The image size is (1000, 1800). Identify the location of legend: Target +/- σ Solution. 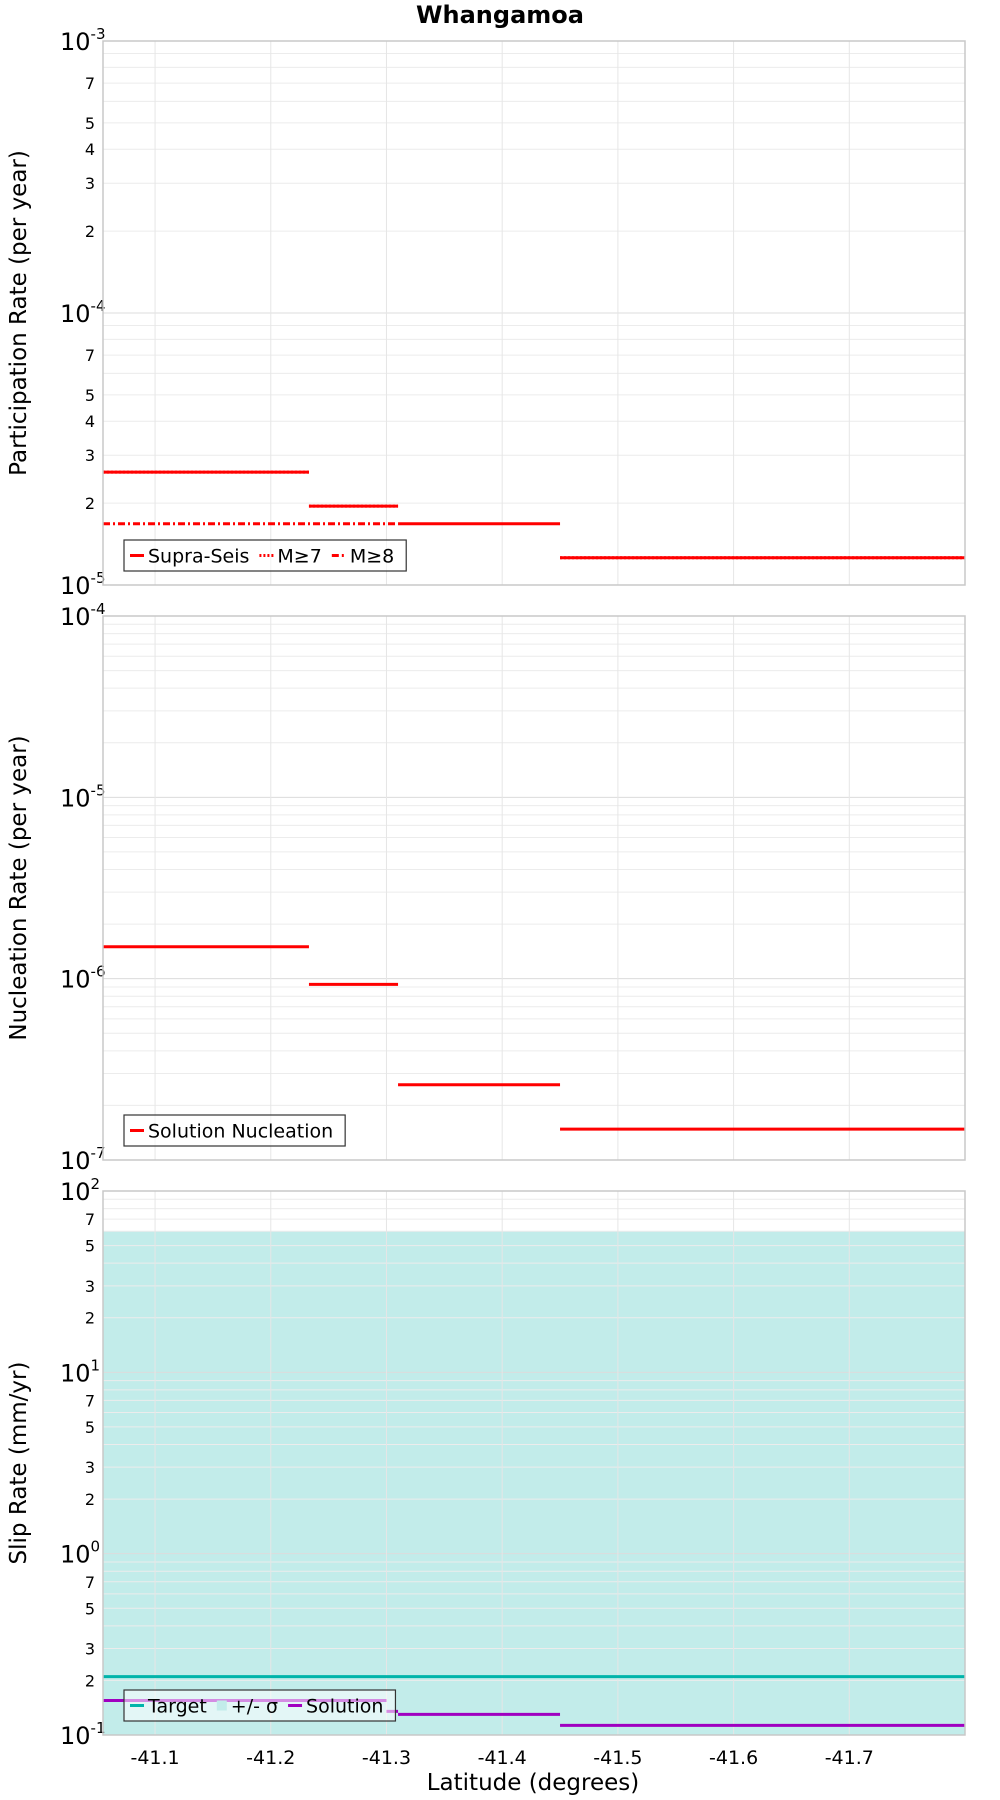
(260, 1705).